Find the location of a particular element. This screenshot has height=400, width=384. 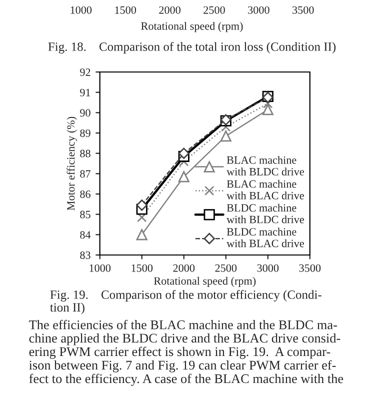

x-axis-title: Rotational speed (rpm) is located at coordinates (205, 281).